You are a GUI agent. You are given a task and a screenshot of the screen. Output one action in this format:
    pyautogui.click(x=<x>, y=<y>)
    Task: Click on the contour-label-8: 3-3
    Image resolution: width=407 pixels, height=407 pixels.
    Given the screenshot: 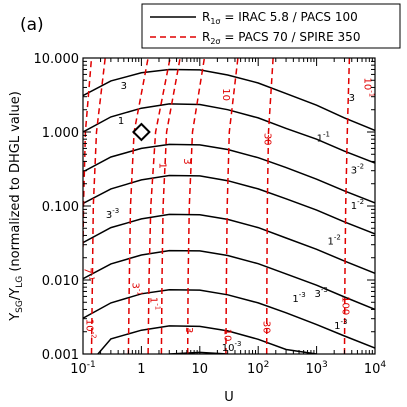 What is the action you would take?
    pyautogui.click(x=321, y=293)
    